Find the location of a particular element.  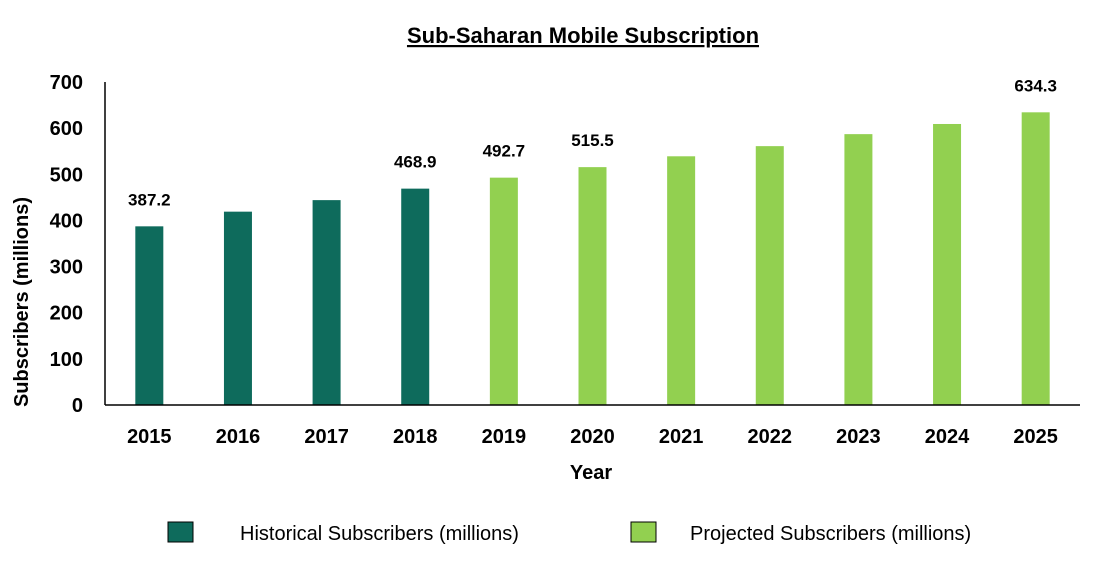

legend-label-projected: Projected Subscribers (millions) is located at coordinates (830, 534).